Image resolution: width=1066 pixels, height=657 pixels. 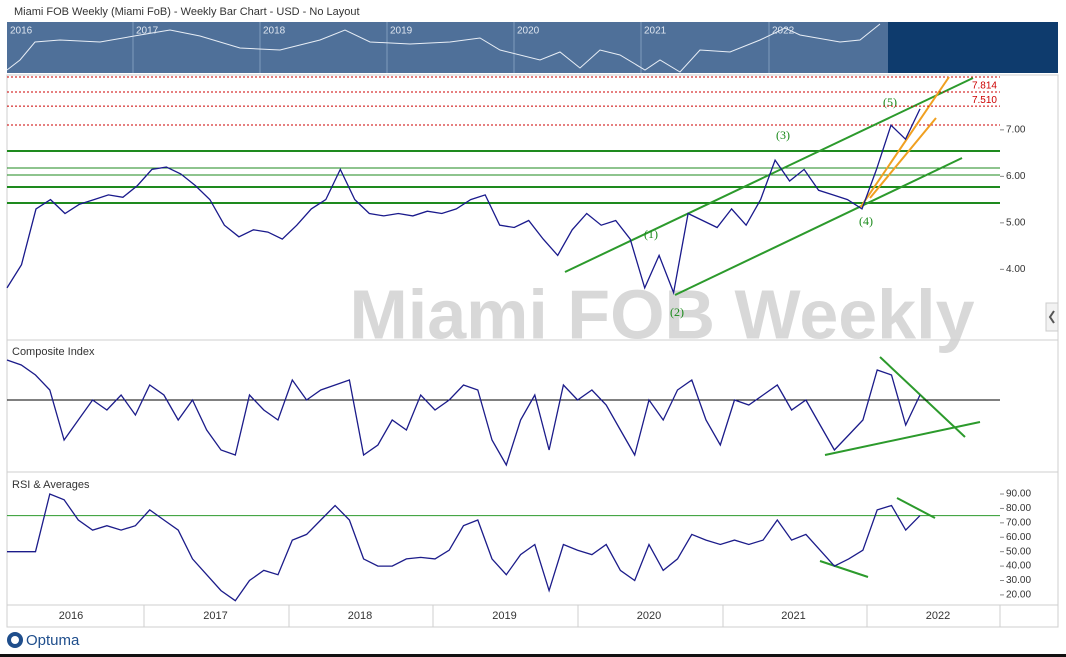 What do you see at coordinates (1018, 508) in the screenshot?
I see `y-tick-label: 80.00` at bounding box center [1018, 508].